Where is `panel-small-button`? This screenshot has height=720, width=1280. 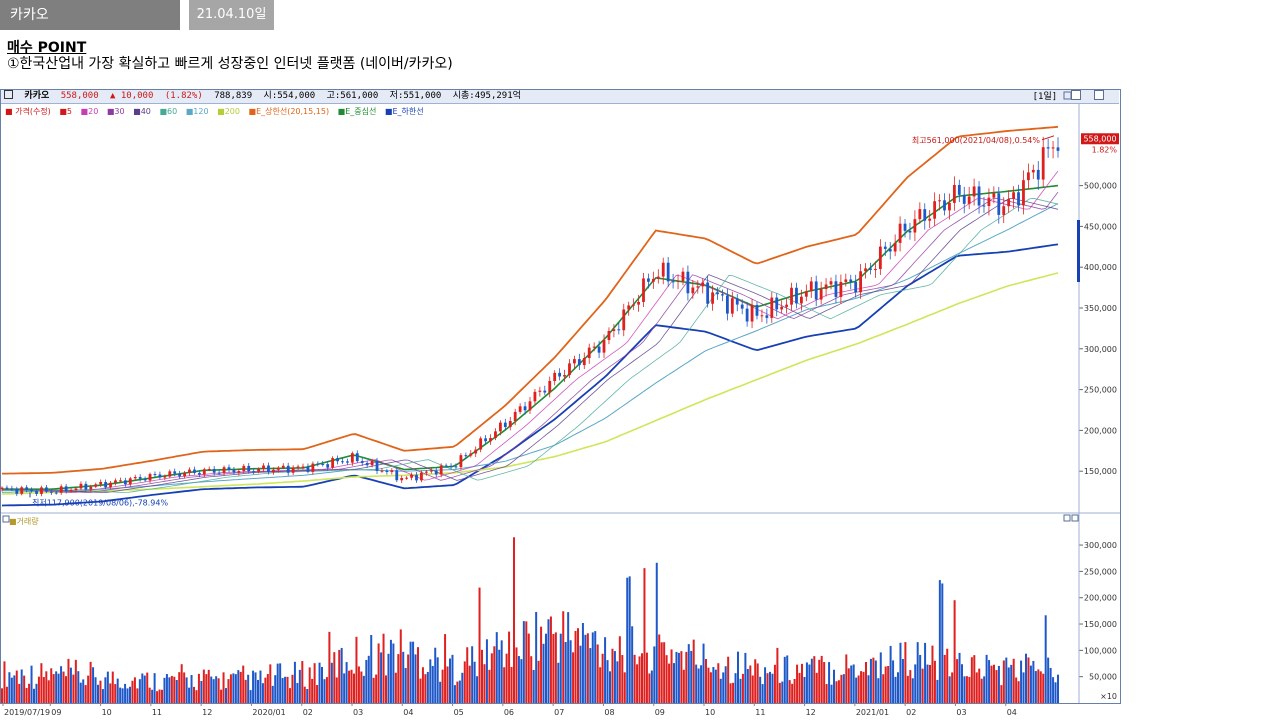
panel-small-button is located at coordinates (1067, 95).